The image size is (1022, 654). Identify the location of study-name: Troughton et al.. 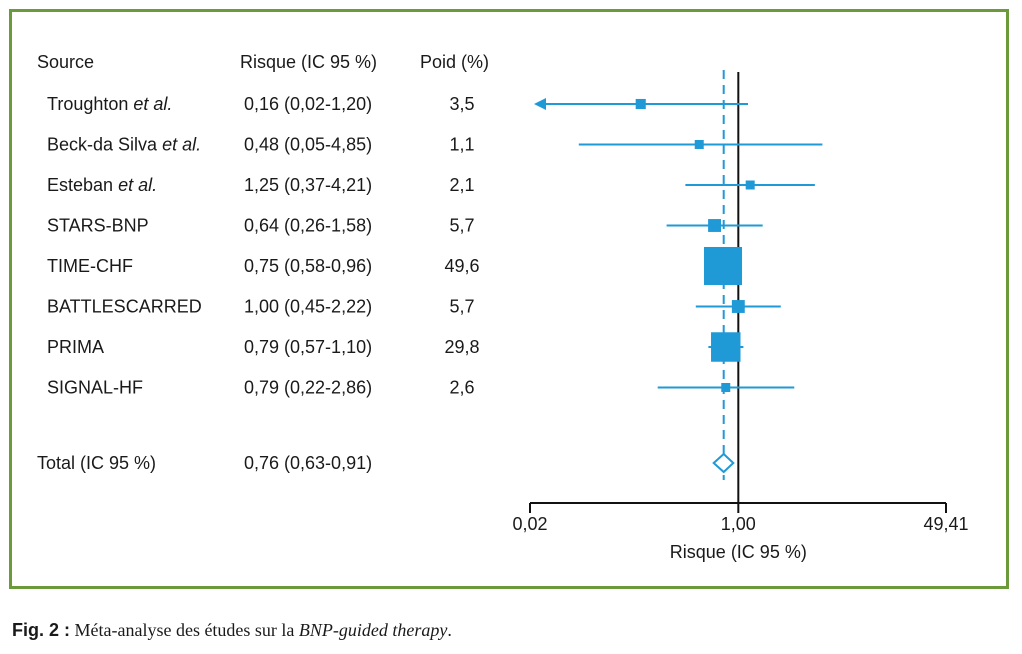
(109, 104).